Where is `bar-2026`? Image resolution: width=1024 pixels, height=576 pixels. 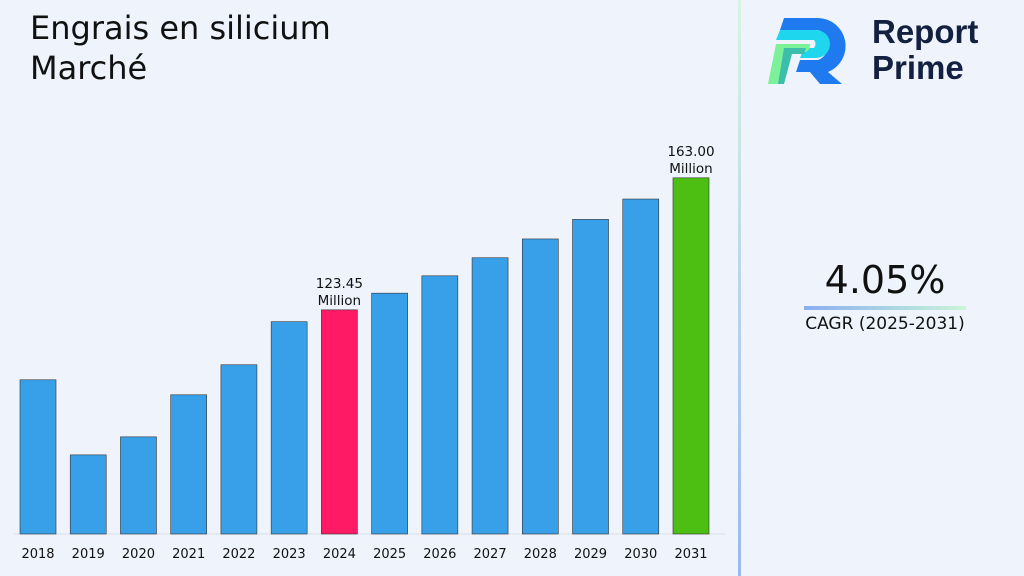
bar-2026 is located at coordinates (440, 405).